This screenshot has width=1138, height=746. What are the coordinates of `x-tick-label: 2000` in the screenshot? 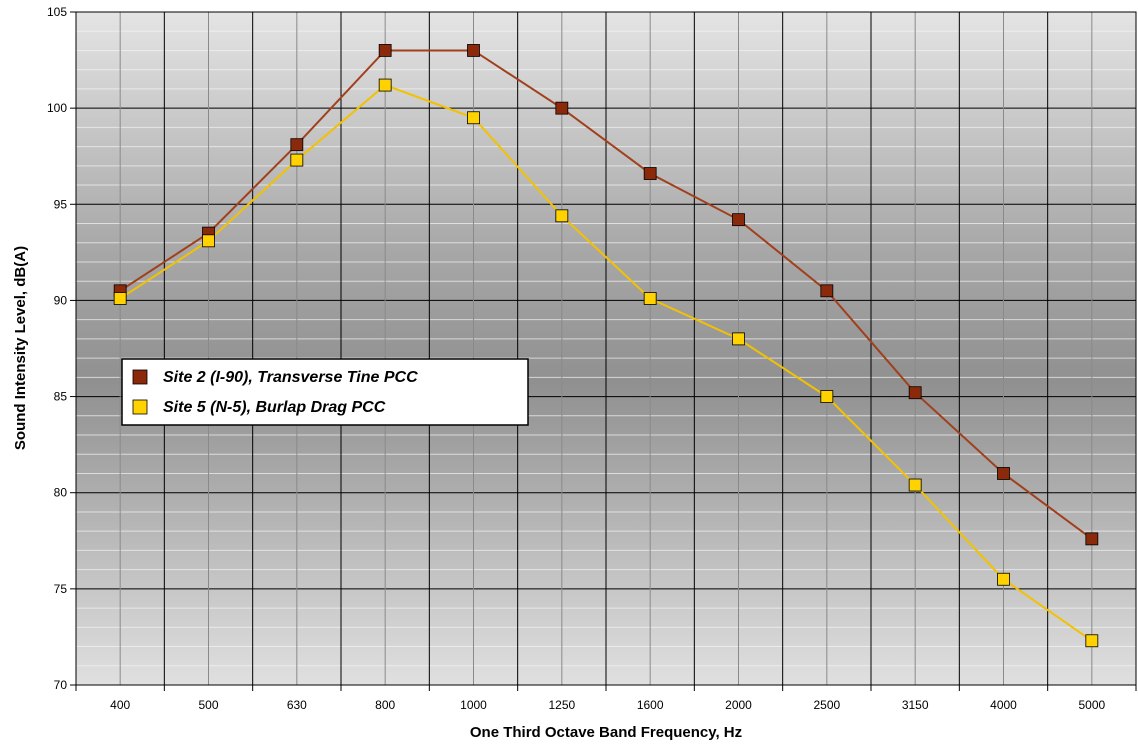 It's located at (738, 705).